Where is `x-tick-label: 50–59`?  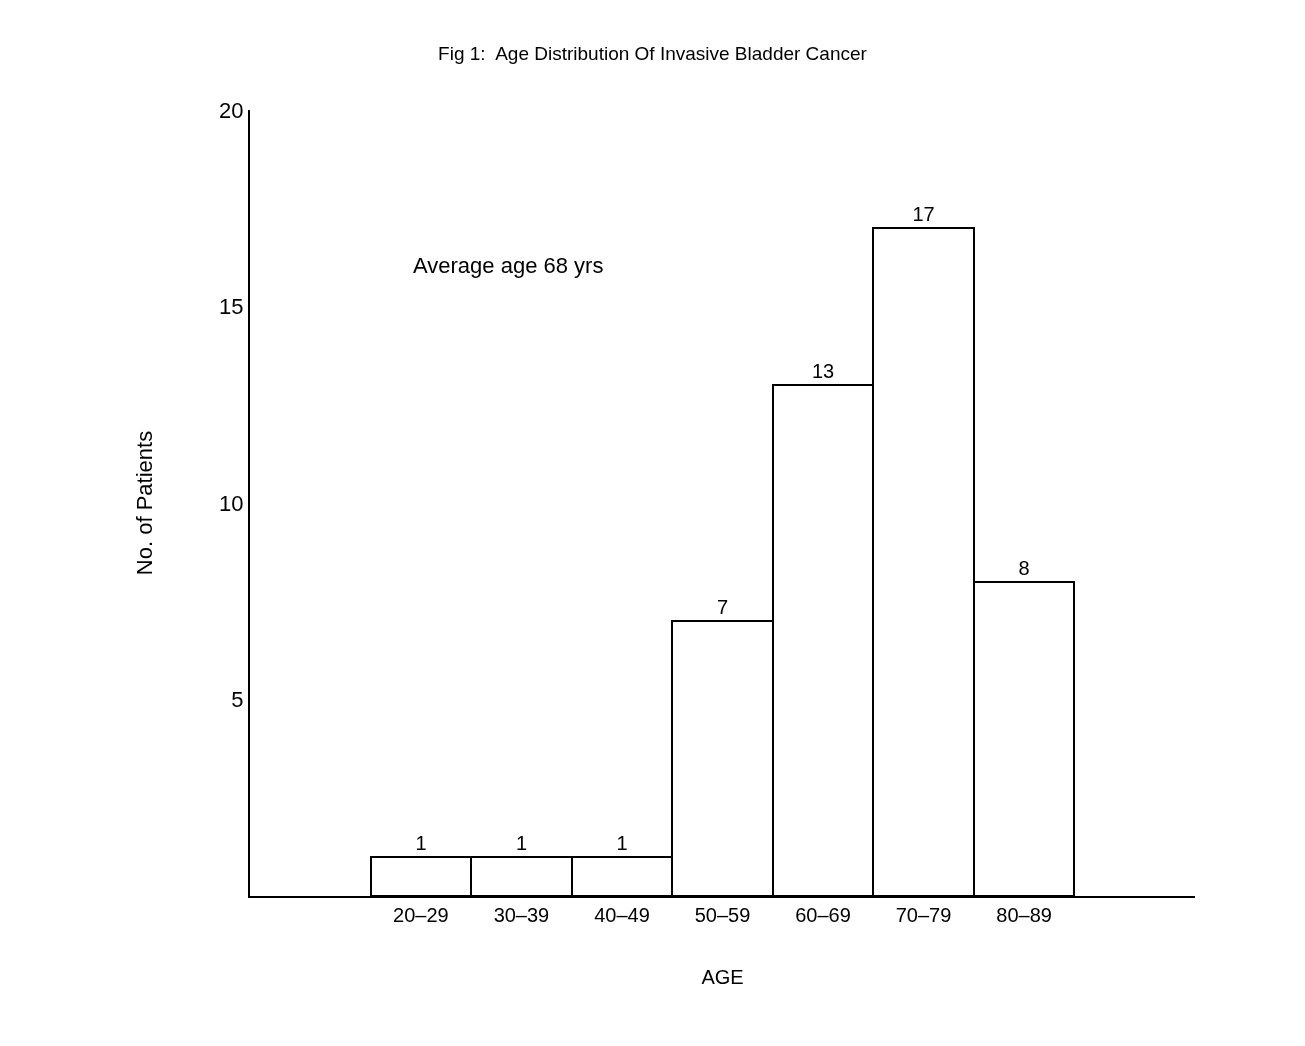 x-tick-label: 50–59 is located at coordinates (722, 915).